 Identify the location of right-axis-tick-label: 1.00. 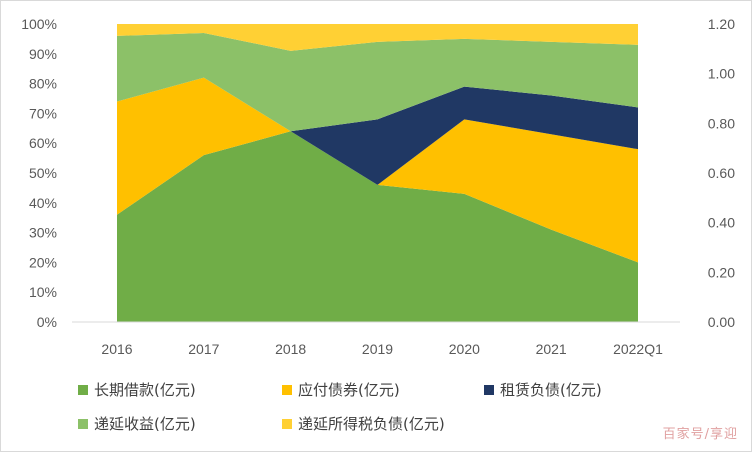
(721, 74).